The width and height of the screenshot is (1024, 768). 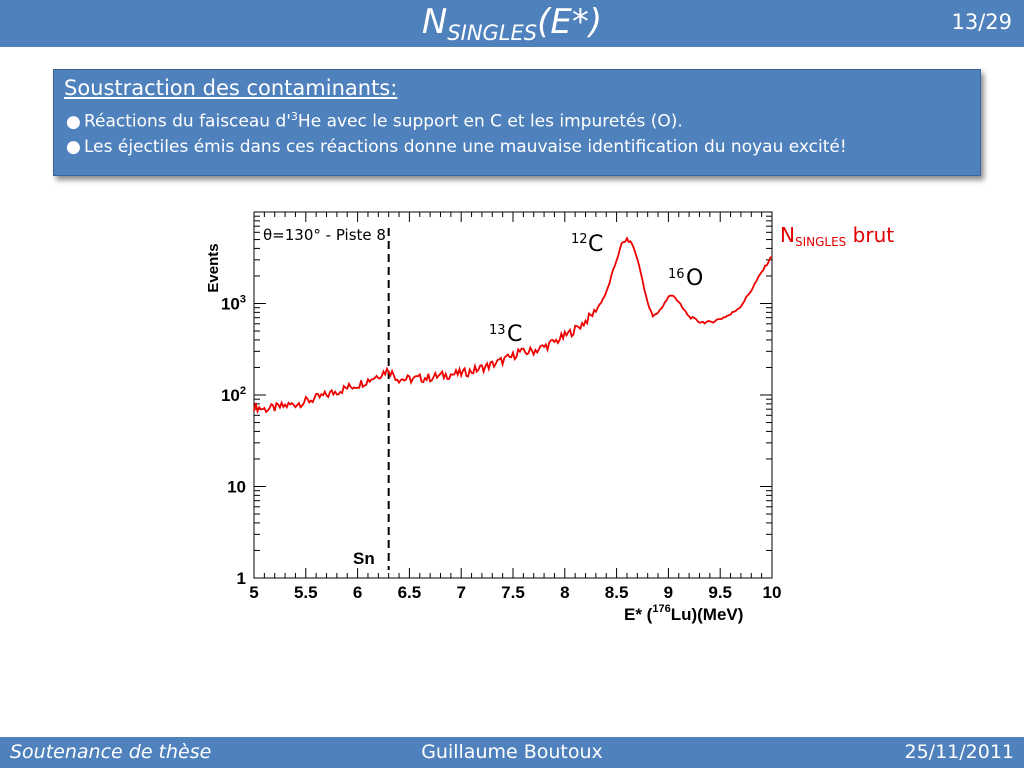 I want to click on x-tick-labels: 5 5.5 6 6.5 7 7.5 8 8.5 9 9.5 10, so click(x=515, y=592).